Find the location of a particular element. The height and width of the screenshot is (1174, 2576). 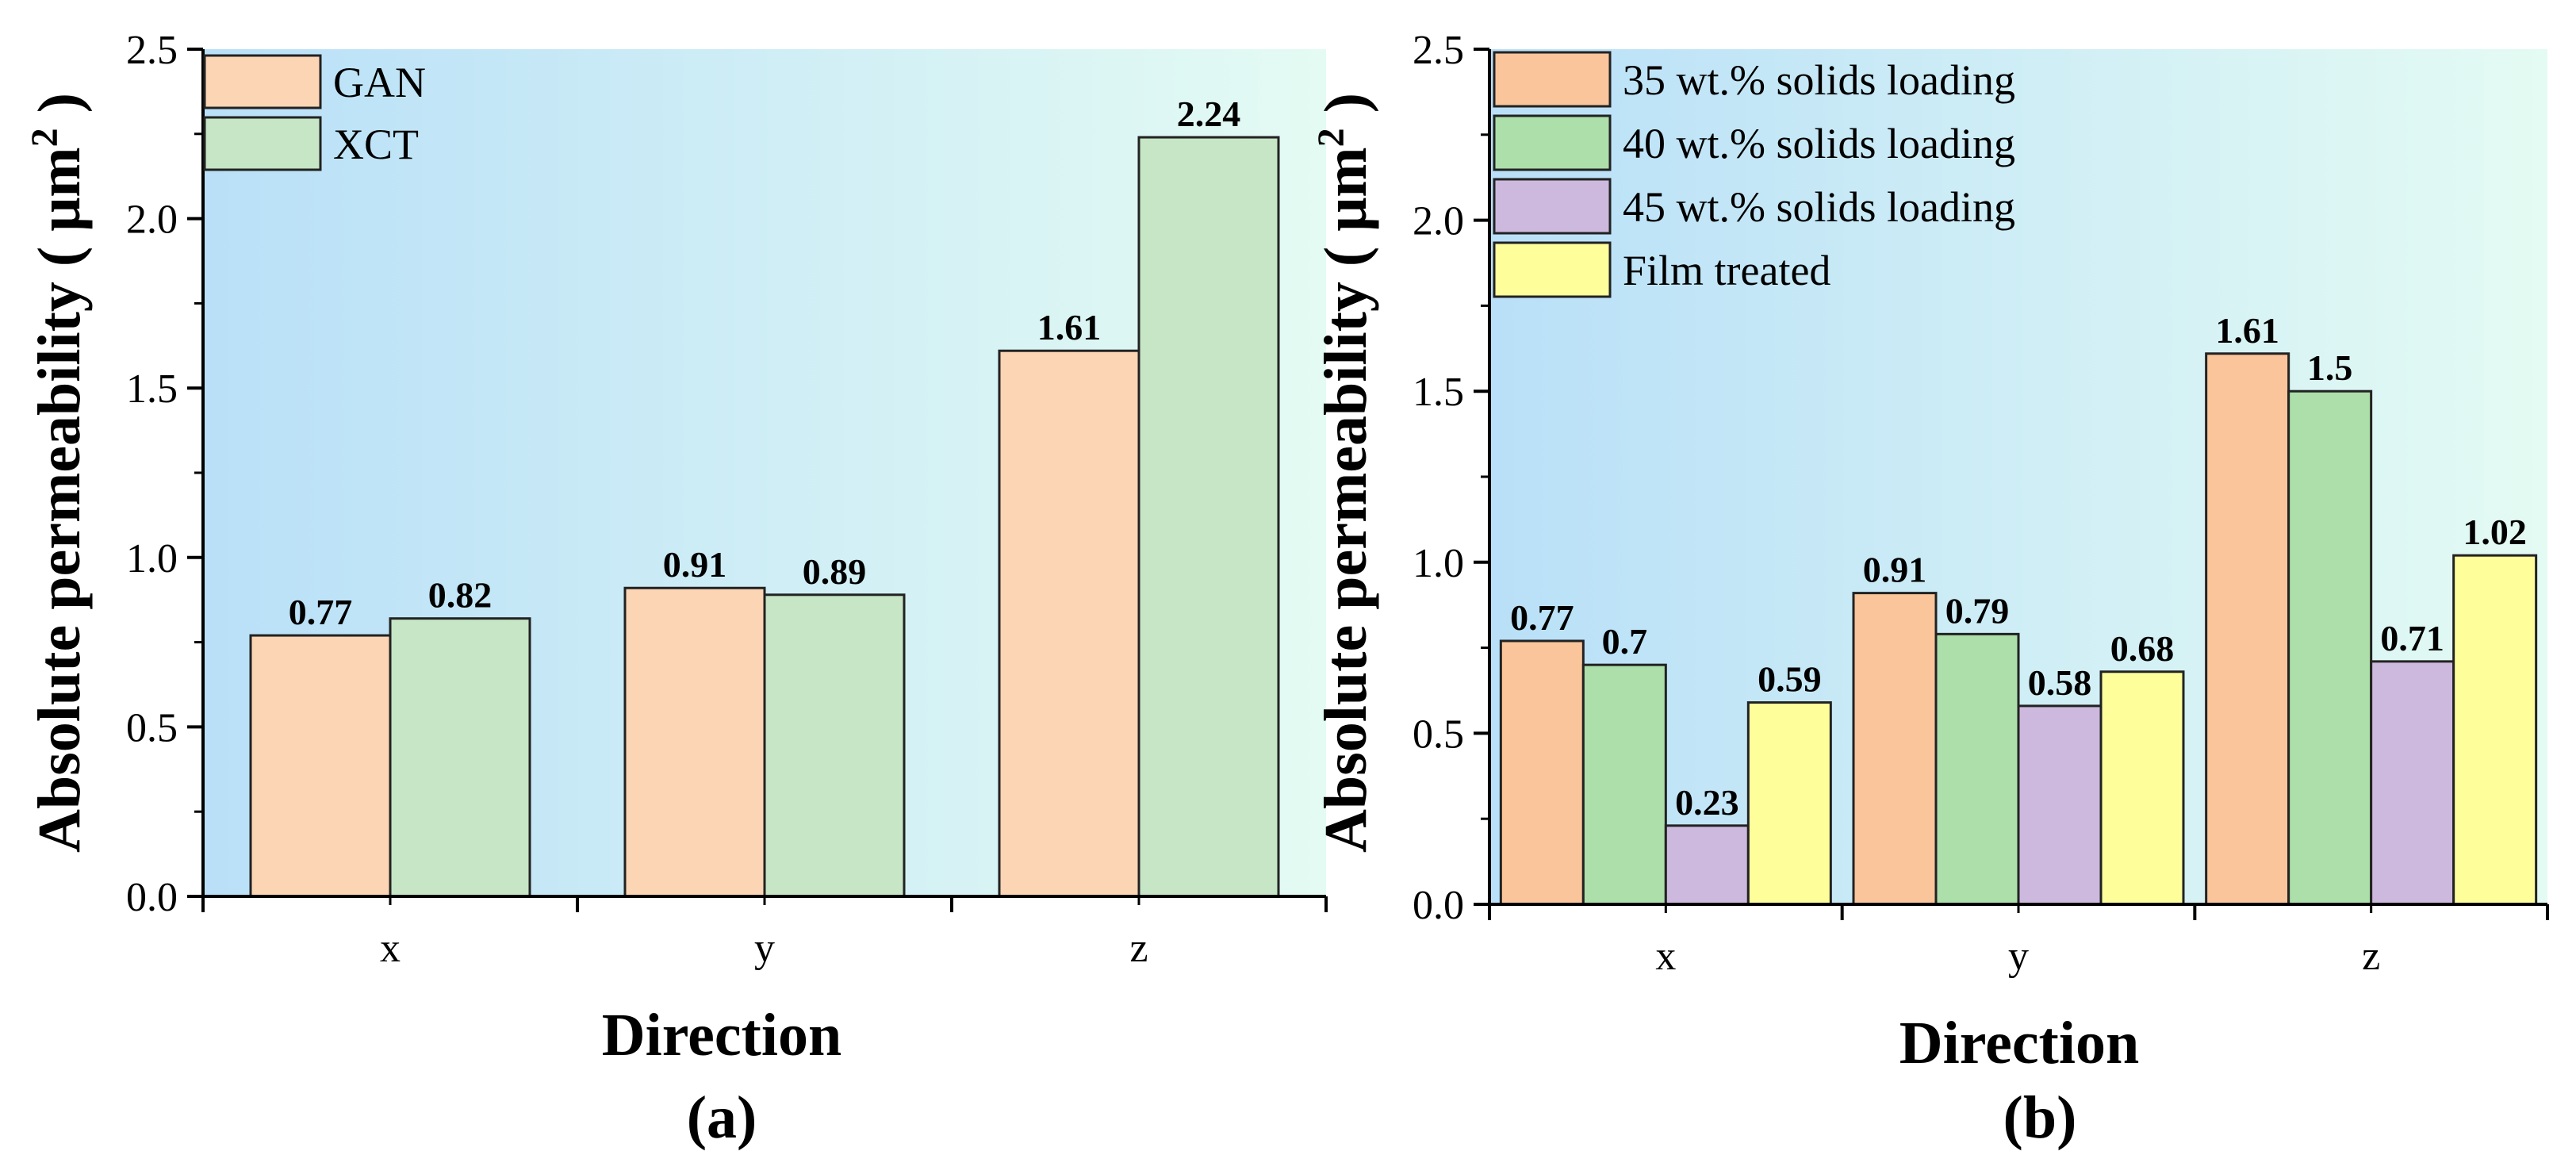

legend-label: Film treated is located at coordinates (1726, 270).